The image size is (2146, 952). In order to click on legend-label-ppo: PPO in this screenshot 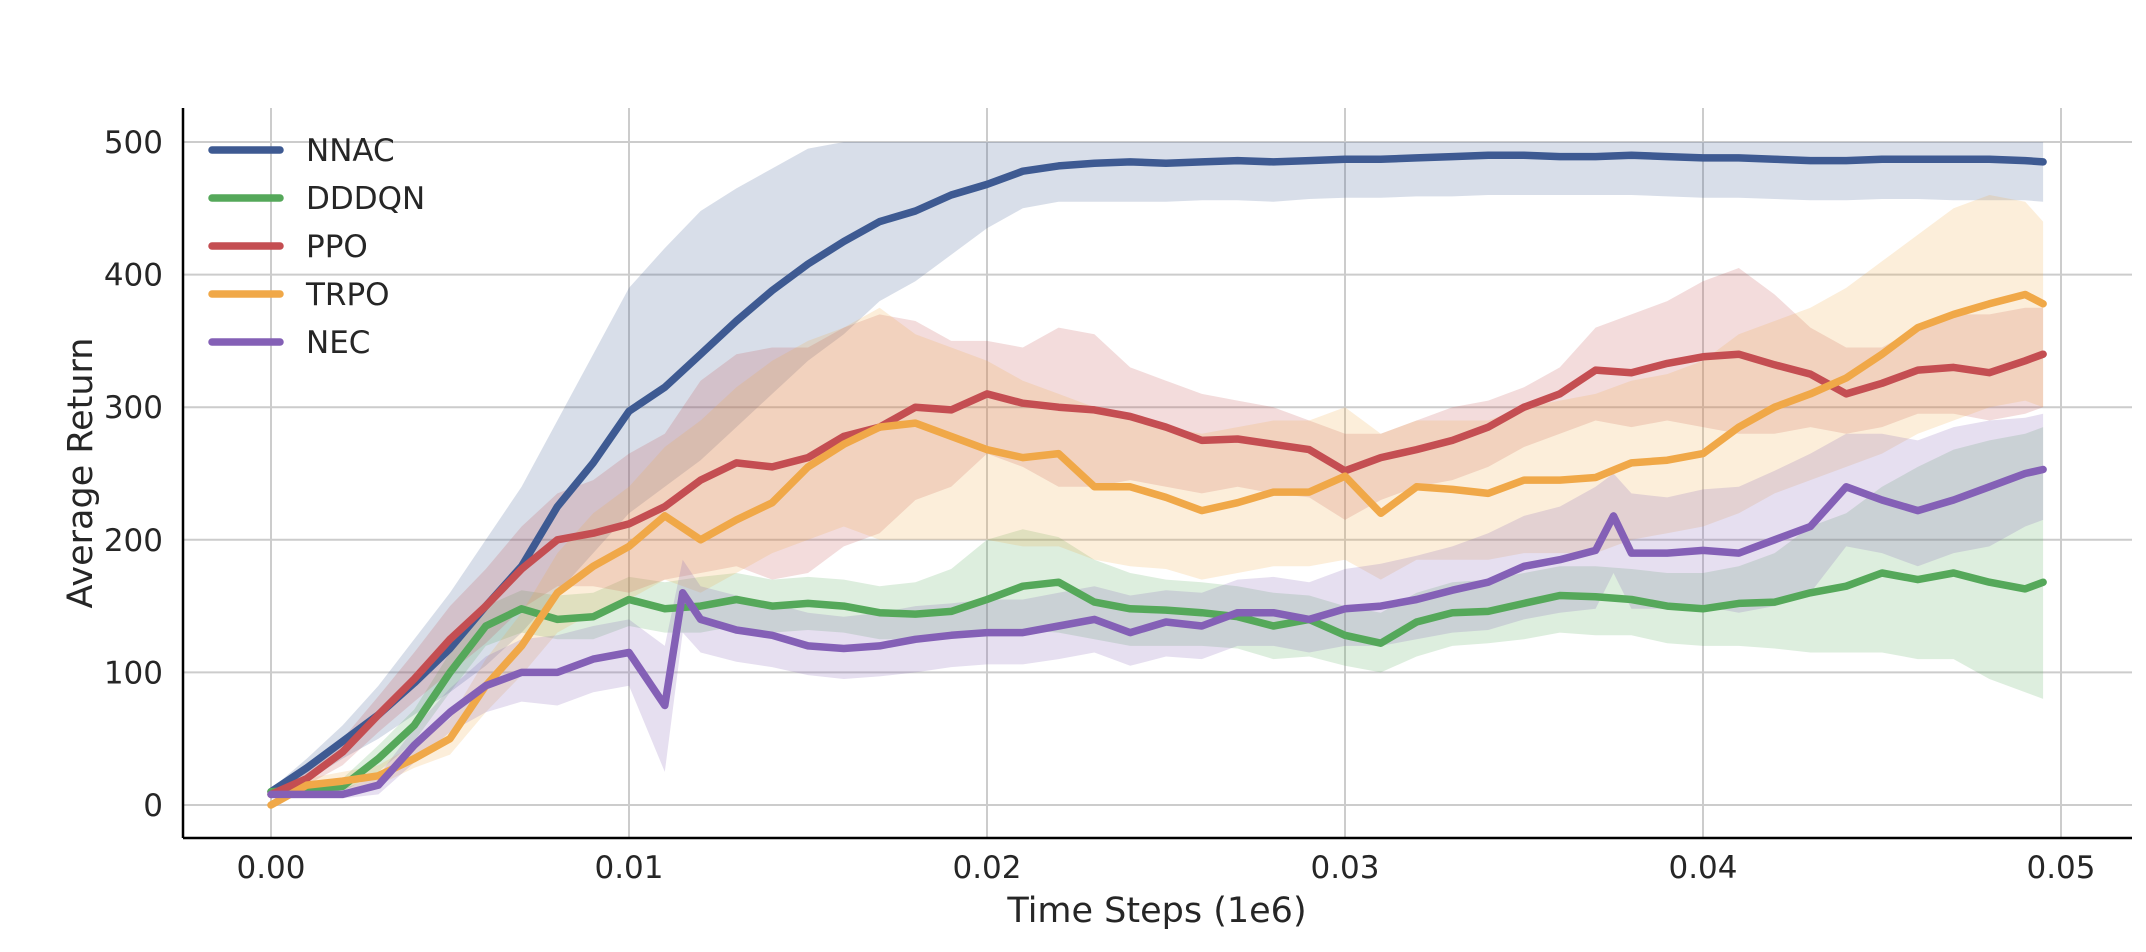, I will do `click(337, 247)`.